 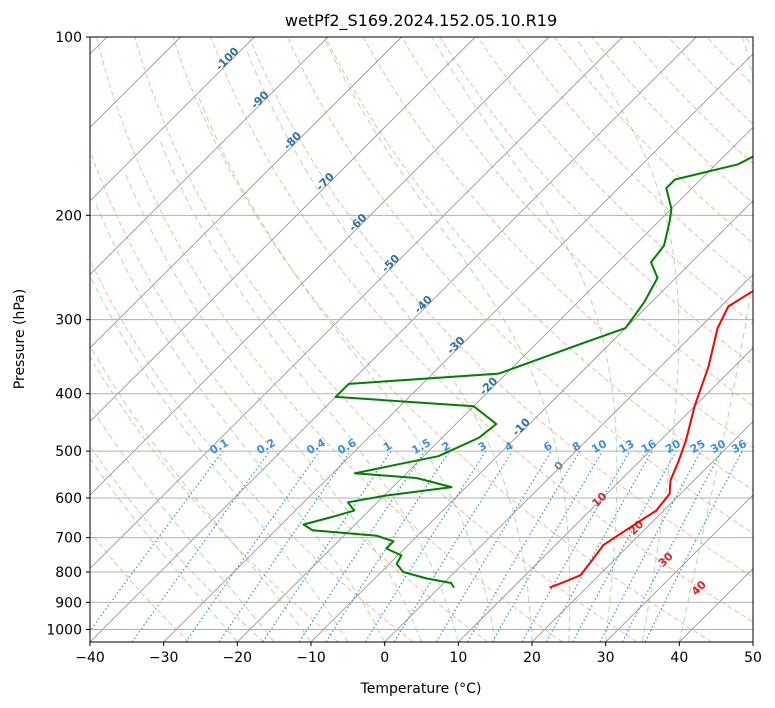 I want to click on x-tick-label: 50, so click(x=753, y=658).